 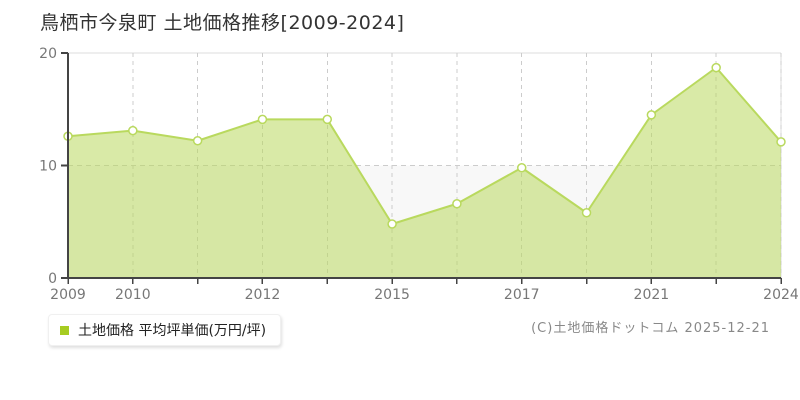 I want to click on legend-series-label: 土地価格 平均坪単価(万円/坪), so click(x=172, y=331).